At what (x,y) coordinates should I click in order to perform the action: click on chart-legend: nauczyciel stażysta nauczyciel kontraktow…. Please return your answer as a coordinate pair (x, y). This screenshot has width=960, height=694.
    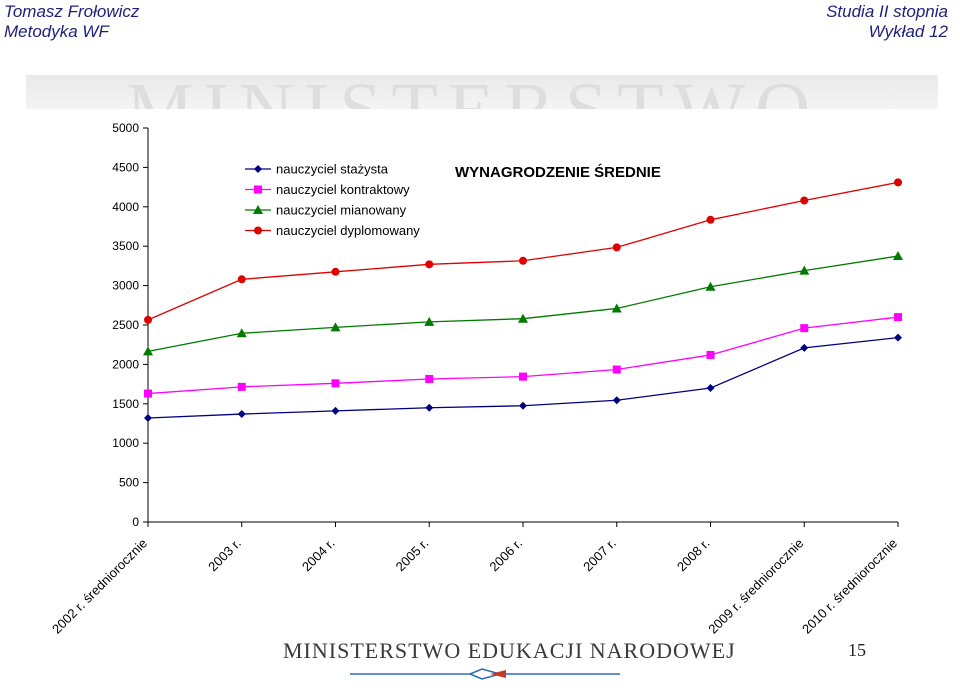
    Looking at the image, I should click on (332, 200).